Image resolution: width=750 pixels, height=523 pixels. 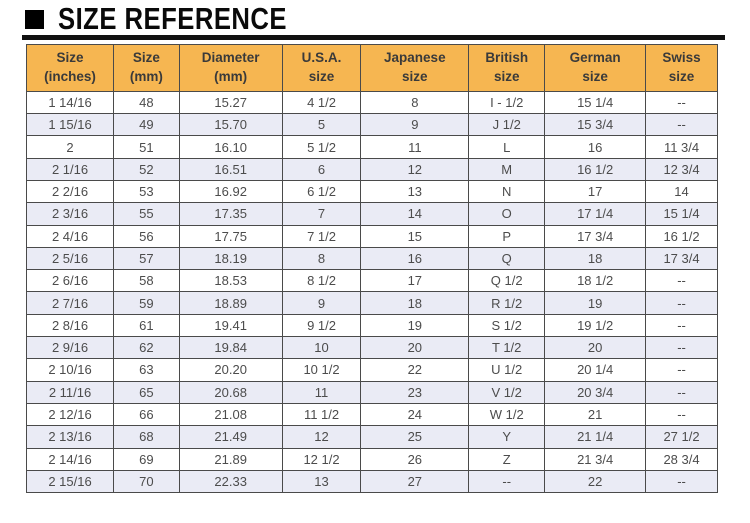 What do you see at coordinates (507, 191) in the screenshot?
I see `table-cell: N` at bounding box center [507, 191].